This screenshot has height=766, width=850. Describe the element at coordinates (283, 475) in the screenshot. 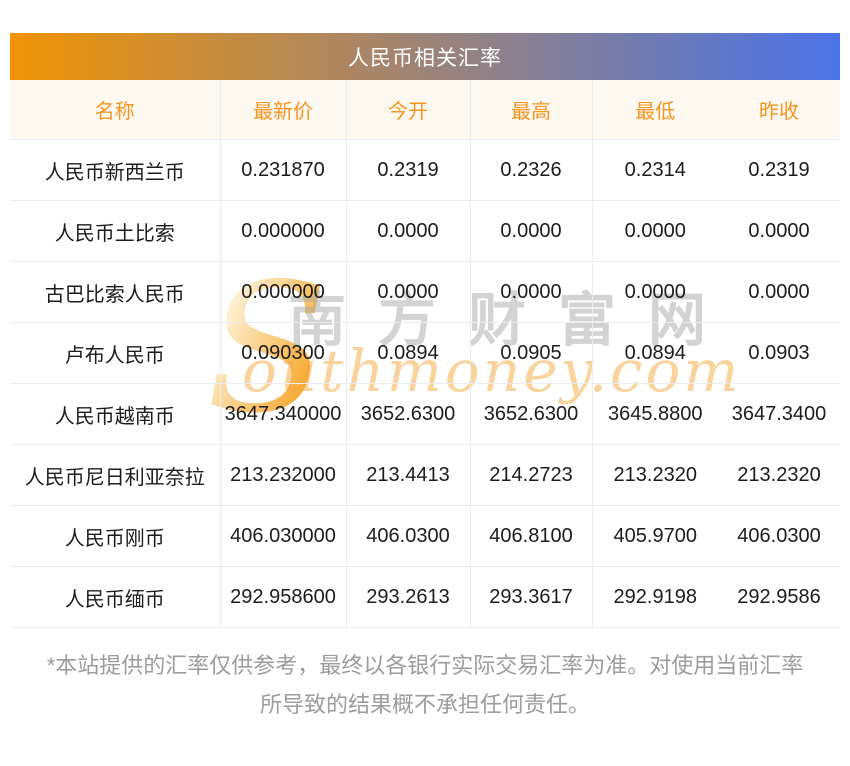

I see `cell-latest: 213.232000` at that location.